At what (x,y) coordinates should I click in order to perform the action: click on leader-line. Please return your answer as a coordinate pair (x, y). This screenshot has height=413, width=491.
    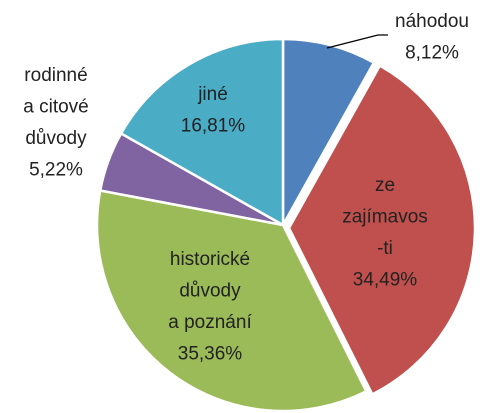
    Looking at the image, I should click on (357, 41).